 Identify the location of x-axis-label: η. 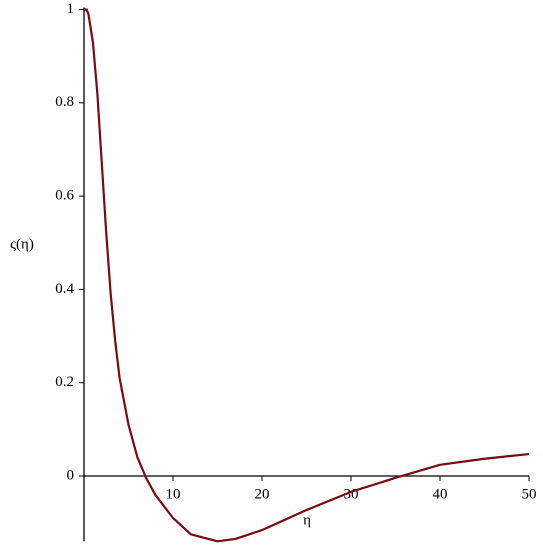
(307, 520).